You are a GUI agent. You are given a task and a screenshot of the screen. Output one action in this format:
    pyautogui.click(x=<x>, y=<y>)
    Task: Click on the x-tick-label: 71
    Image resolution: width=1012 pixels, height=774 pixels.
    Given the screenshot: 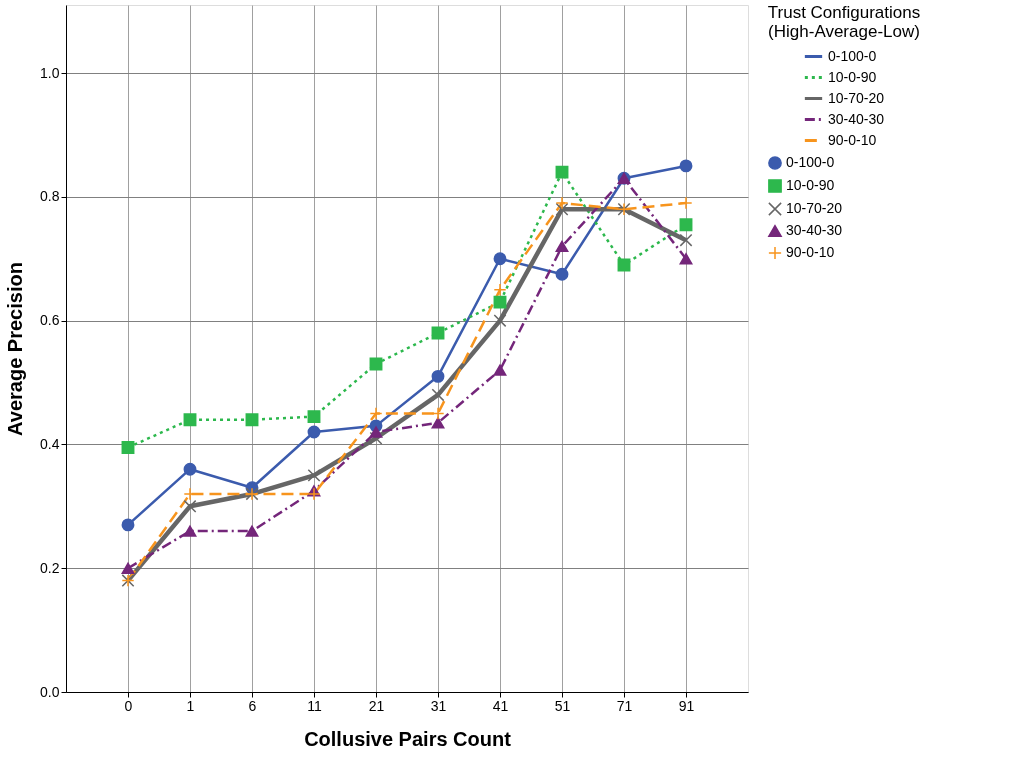 What is the action you would take?
    pyautogui.click(x=624, y=705)
    